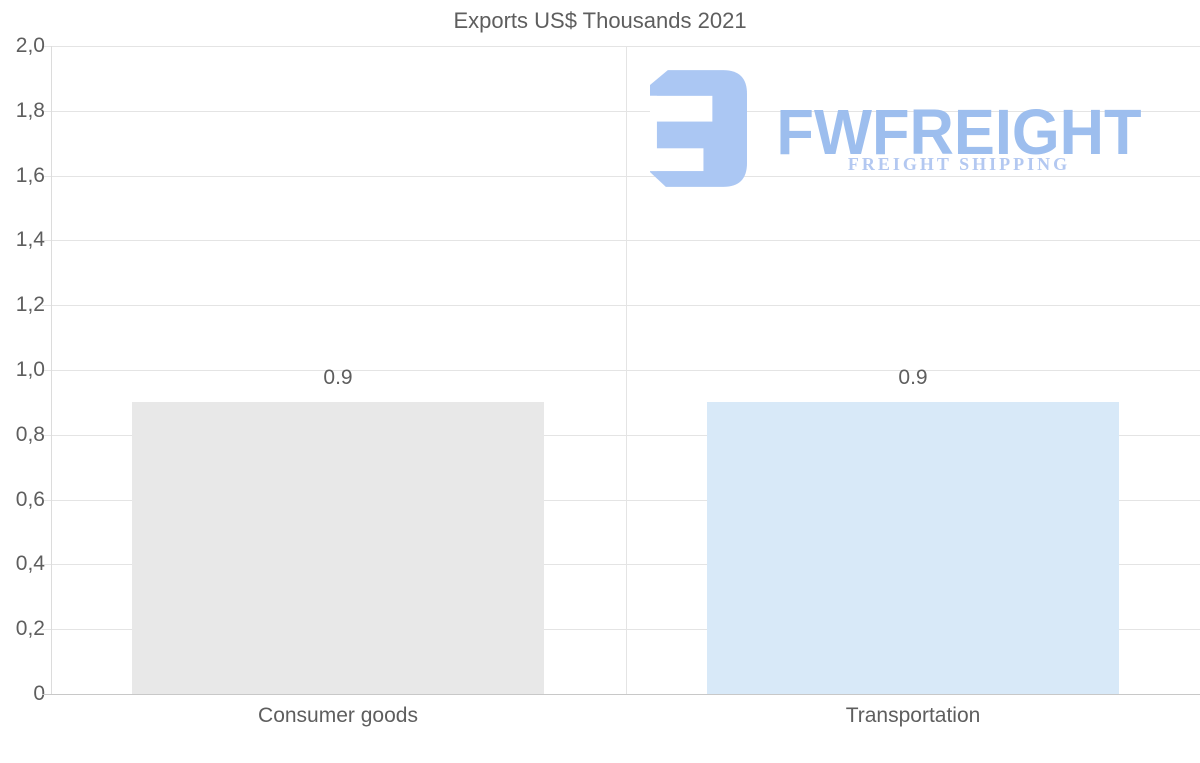 The height and width of the screenshot is (763, 1200). I want to click on y-tick-label: 0,2, so click(30, 628).